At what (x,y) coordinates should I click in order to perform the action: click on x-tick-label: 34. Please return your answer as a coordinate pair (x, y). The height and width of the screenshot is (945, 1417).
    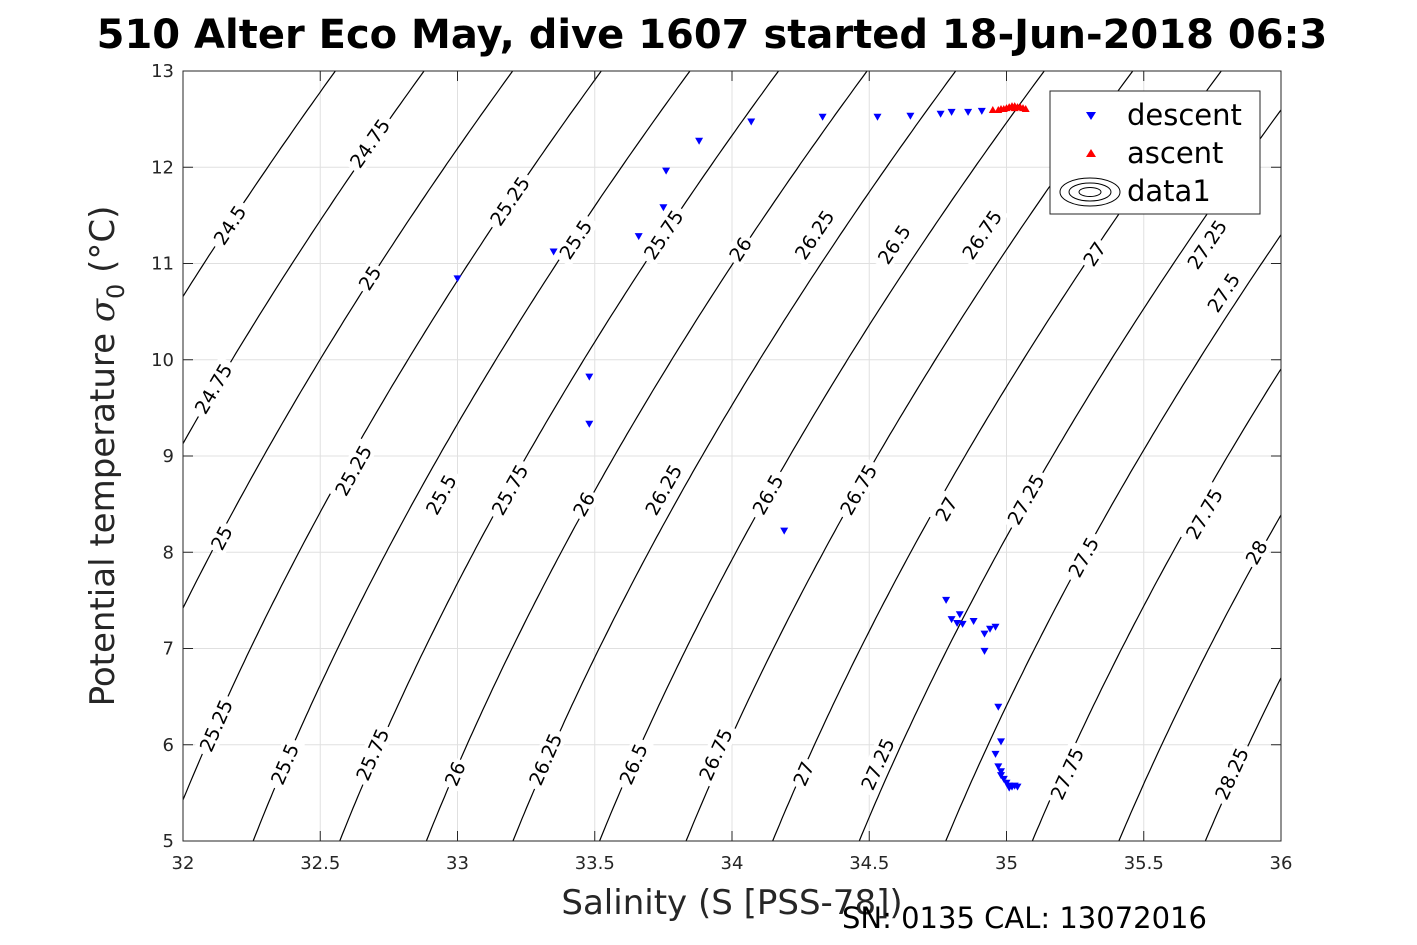
    Looking at the image, I should click on (732, 863).